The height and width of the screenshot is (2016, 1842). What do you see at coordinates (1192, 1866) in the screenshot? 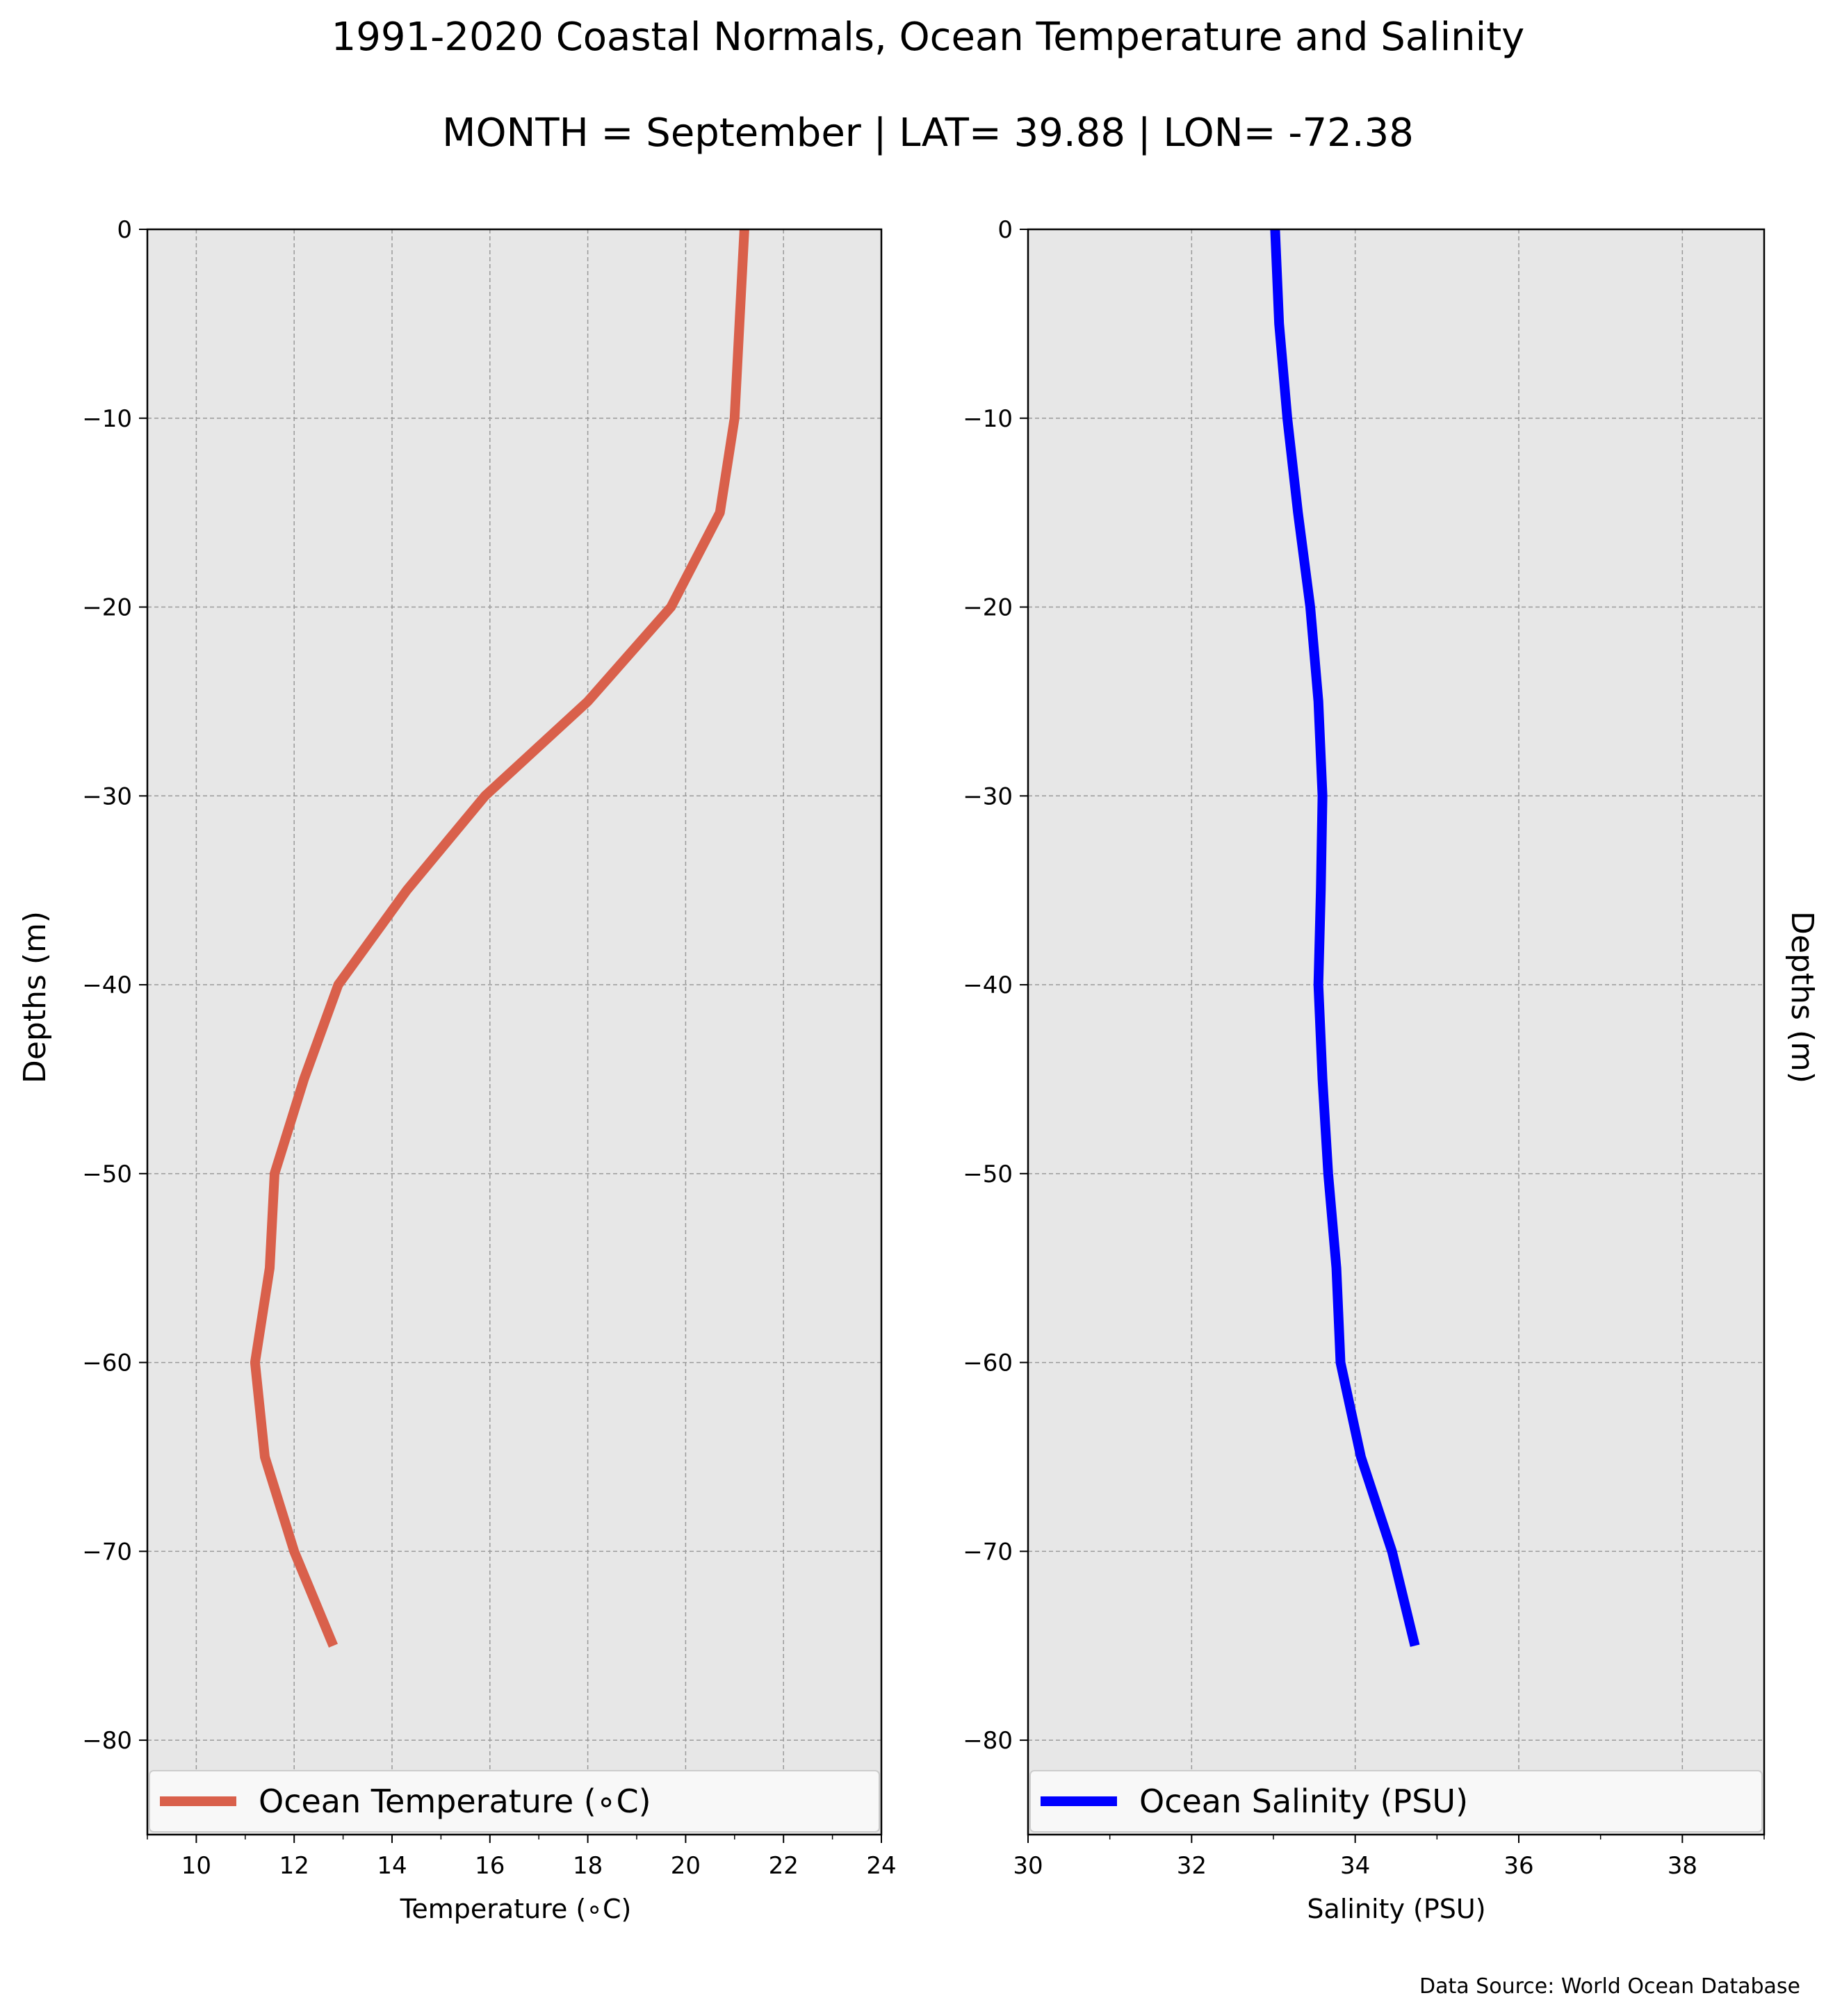
I see `salinity-x-tick-label: 32` at bounding box center [1192, 1866].